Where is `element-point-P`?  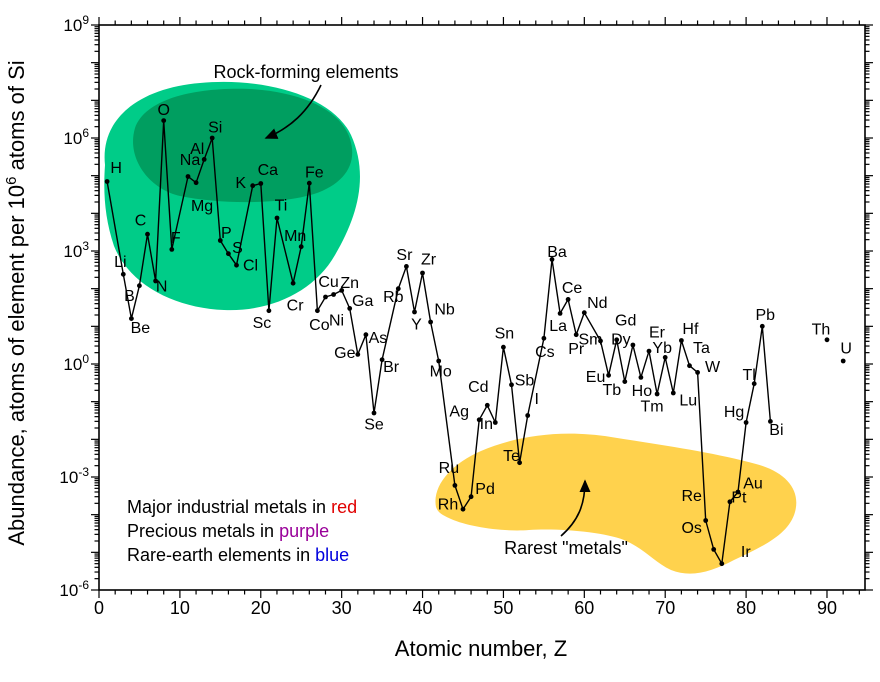 element-point-P is located at coordinates (220, 240).